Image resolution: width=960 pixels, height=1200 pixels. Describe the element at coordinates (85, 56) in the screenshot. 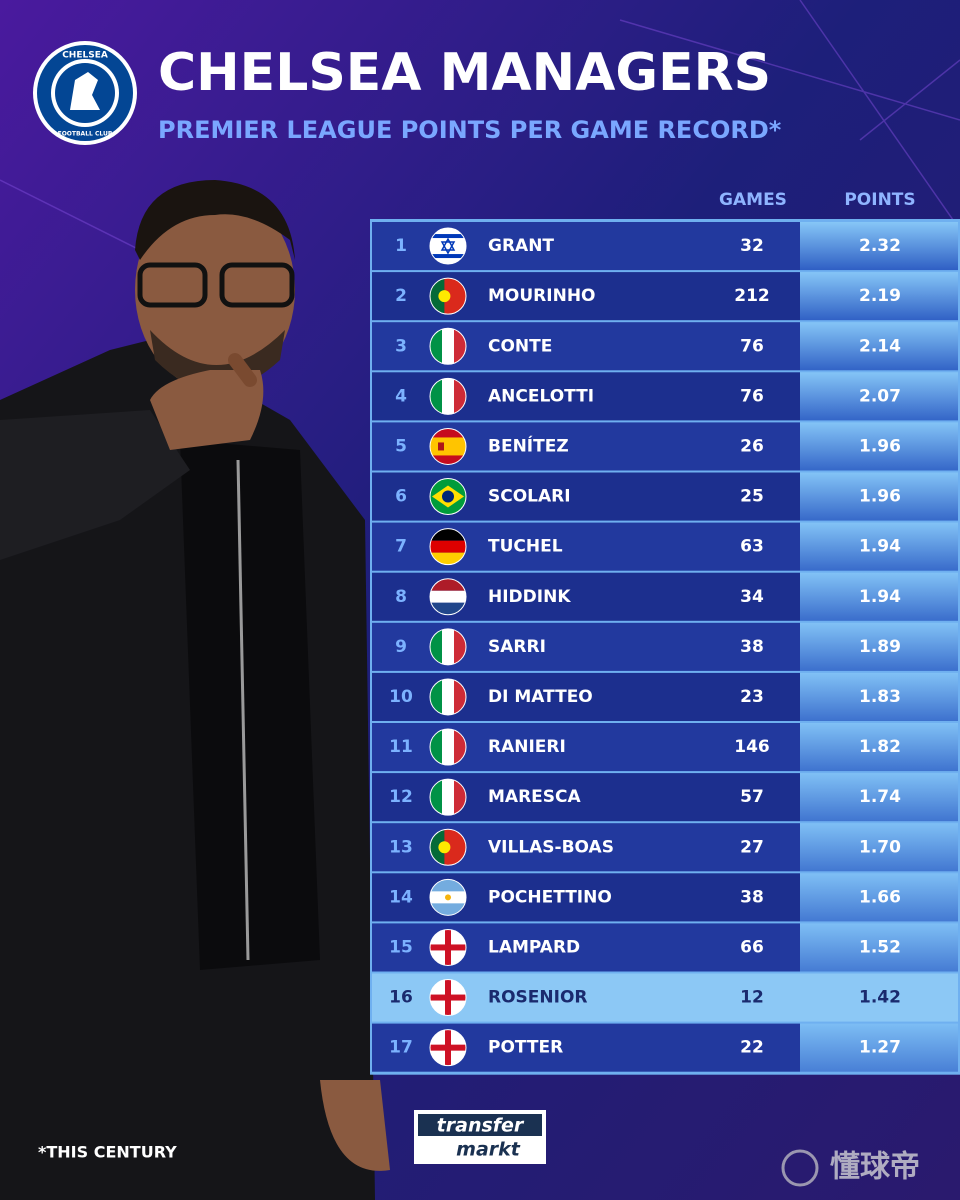

I see `badge-text: CHELSEA` at that location.